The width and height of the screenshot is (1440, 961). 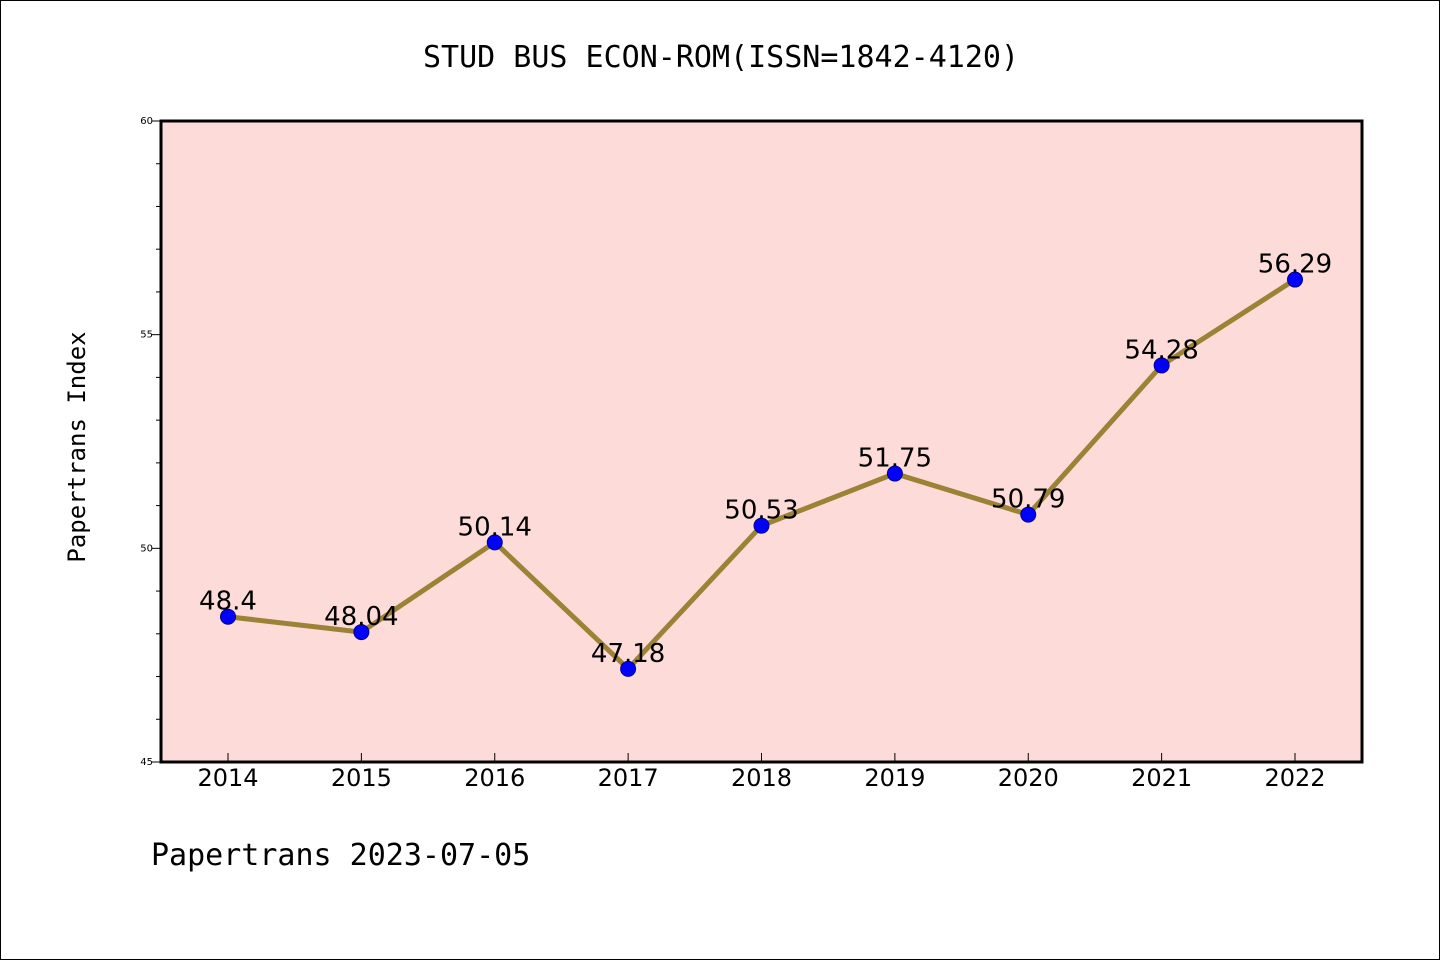 What do you see at coordinates (721, 57) in the screenshot?
I see `chart-title: STUD BUS ECON-ROM(ISSN=1842-4120)` at bounding box center [721, 57].